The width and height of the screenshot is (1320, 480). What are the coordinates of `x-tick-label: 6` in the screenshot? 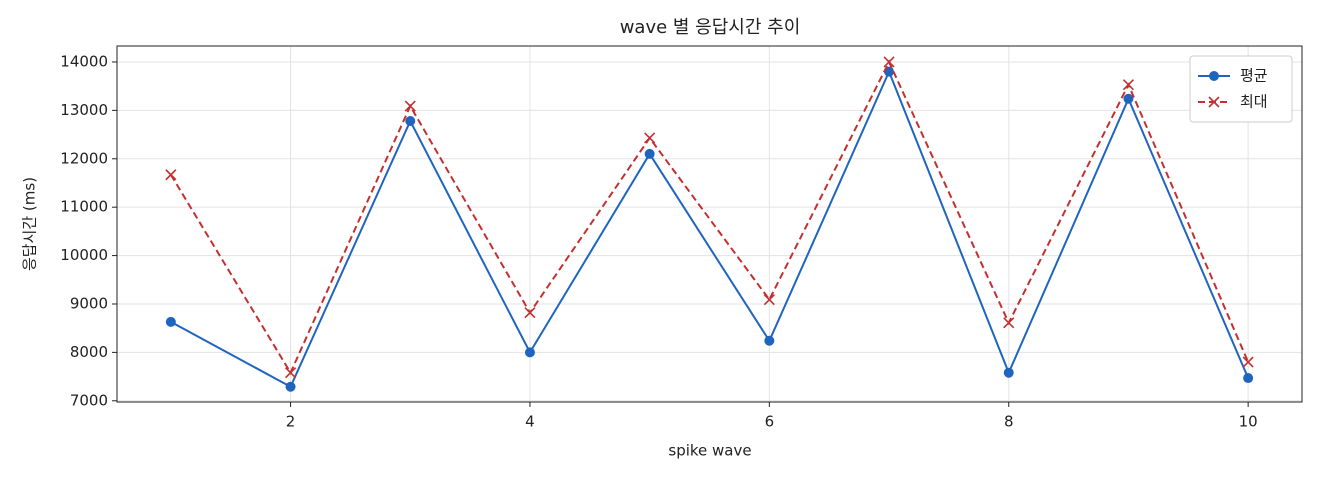 It's located at (770, 422).